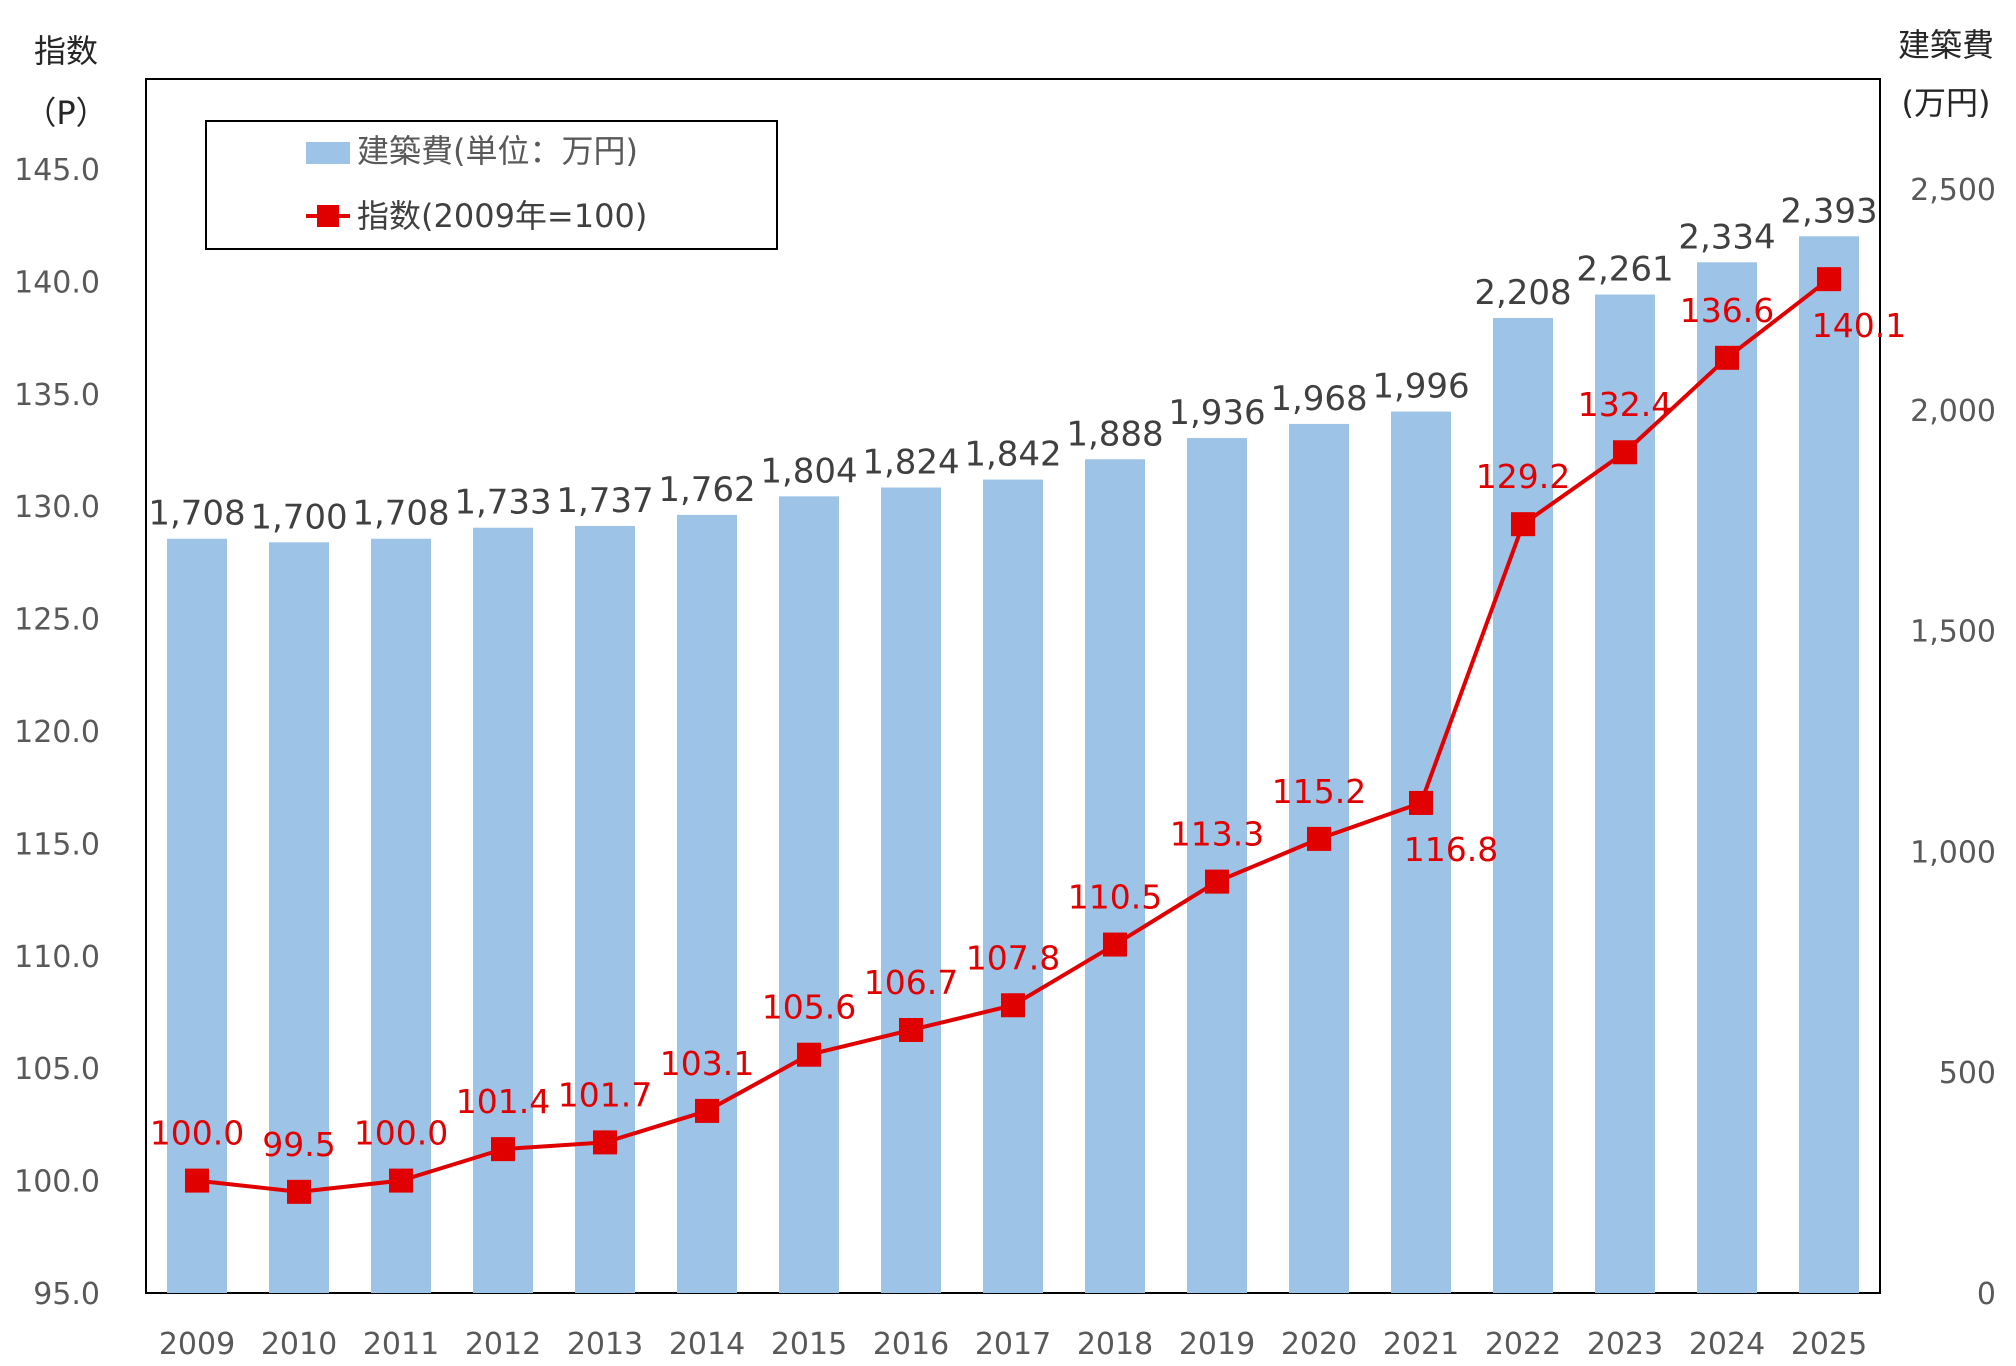 The height and width of the screenshot is (1366, 2016). Describe the element at coordinates (1319, 1344) in the screenshot. I see `x-tick-2020: 2020` at that location.